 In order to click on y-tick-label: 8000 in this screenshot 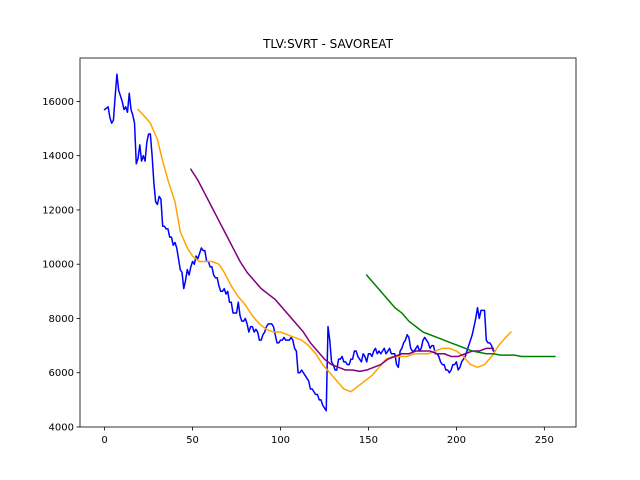, I will do `click(61, 319)`.